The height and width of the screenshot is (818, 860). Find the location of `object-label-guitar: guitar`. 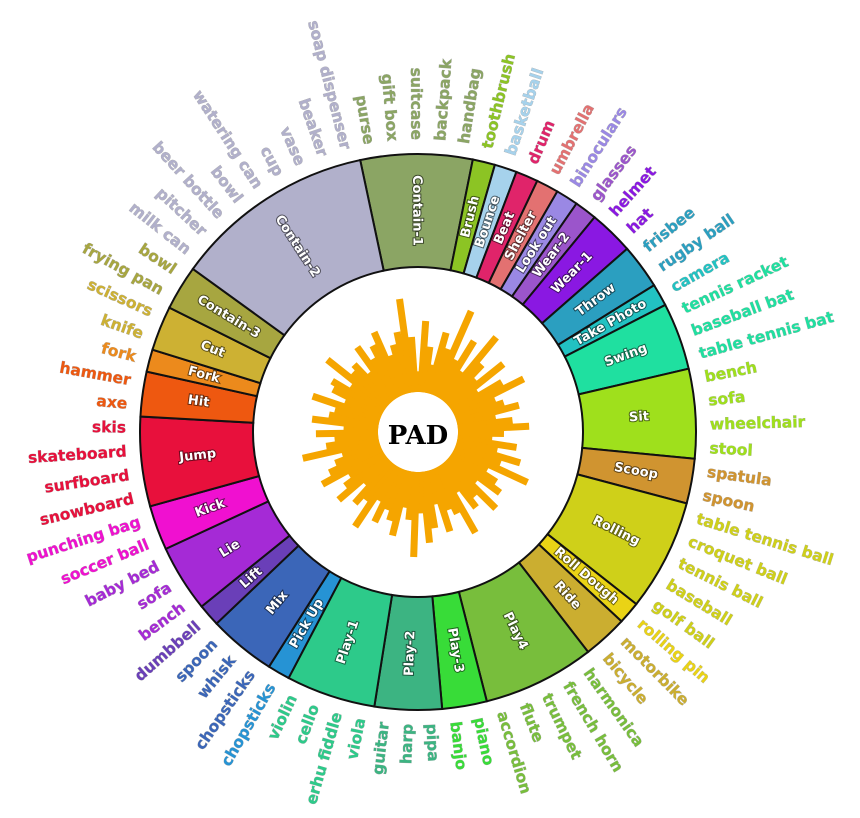

object-label-guitar: guitar is located at coordinates (381, 748).